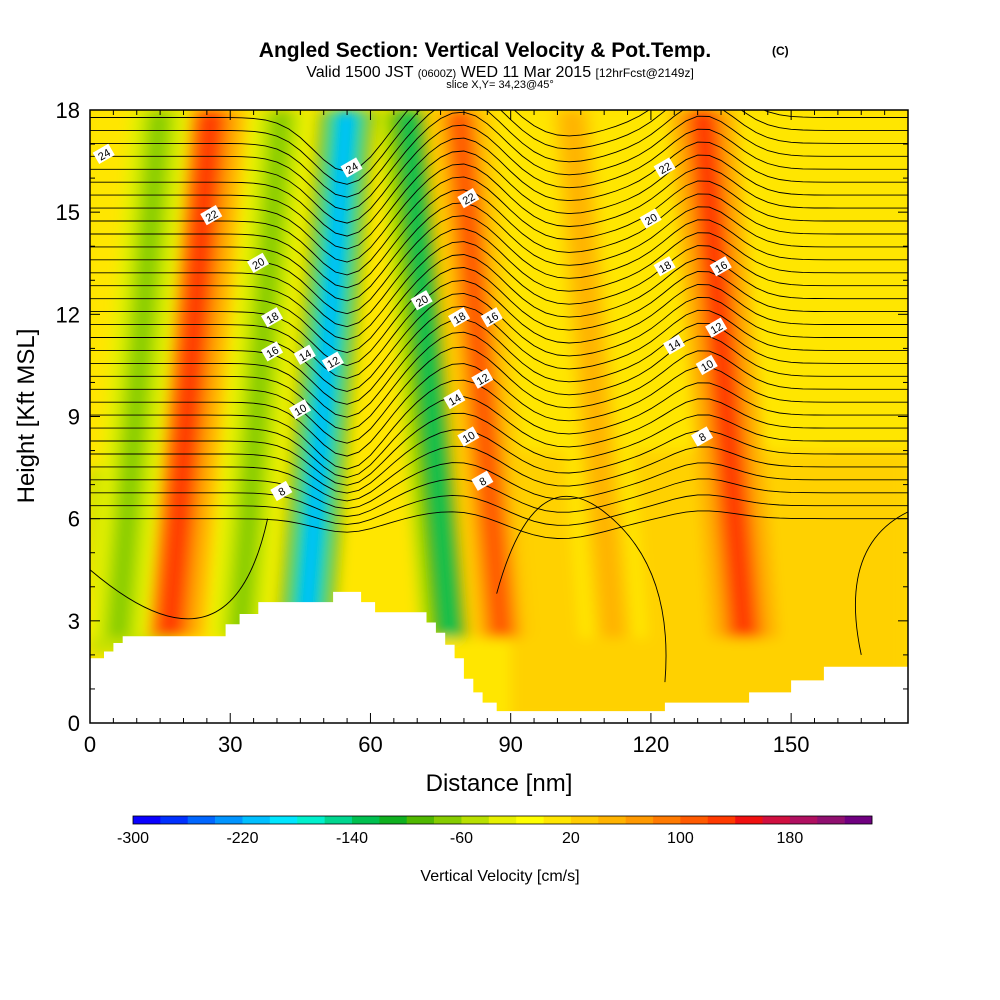 This screenshot has height=1000, width=1000. Describe the element at coordinates (571, 838) in the screenshot. I see `colorbar-tick-label: 20` at that location.